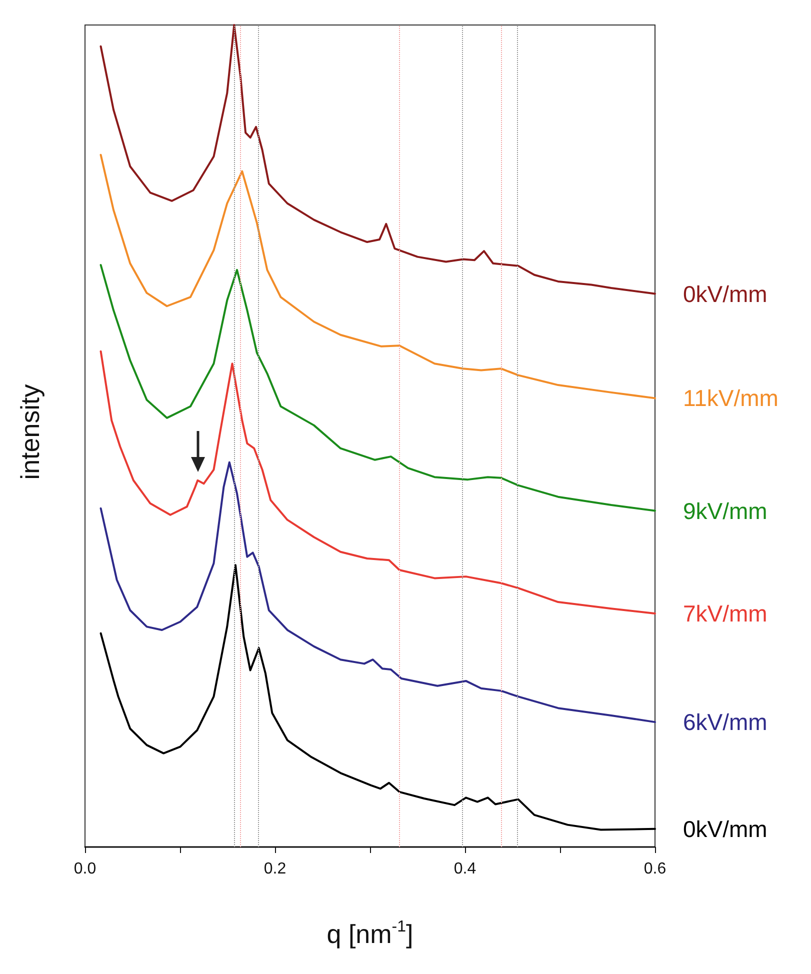 The image size is (811, 974). I want to click on series-label: 9kV/mm, so click(725, 511).